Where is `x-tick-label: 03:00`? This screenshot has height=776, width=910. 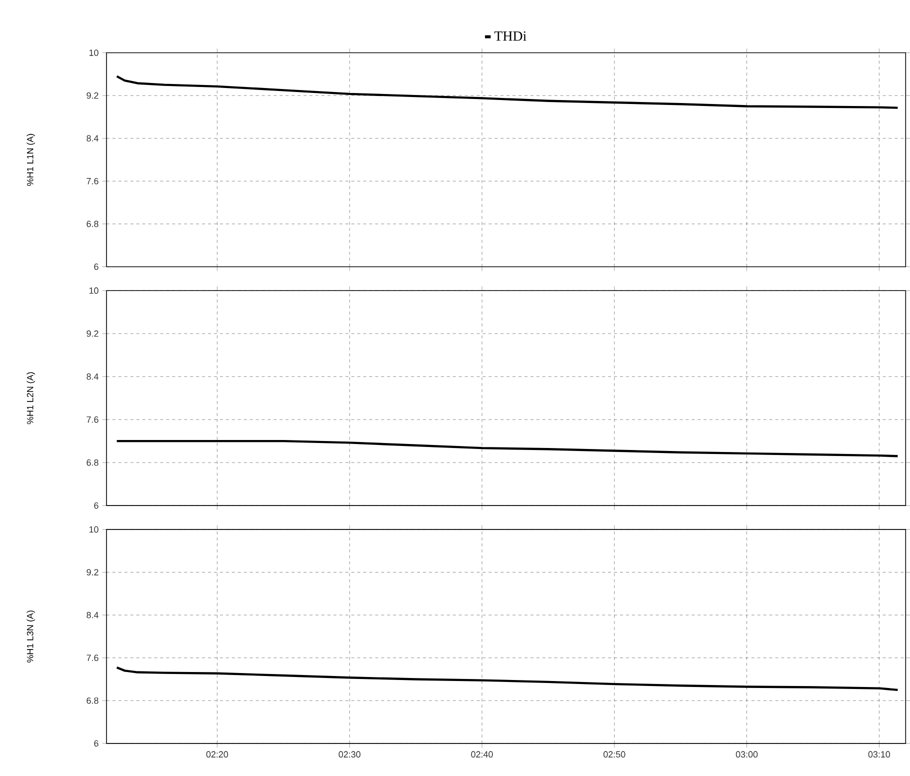 x-tick-label: 03:00 is located at coordinates (747, 754).